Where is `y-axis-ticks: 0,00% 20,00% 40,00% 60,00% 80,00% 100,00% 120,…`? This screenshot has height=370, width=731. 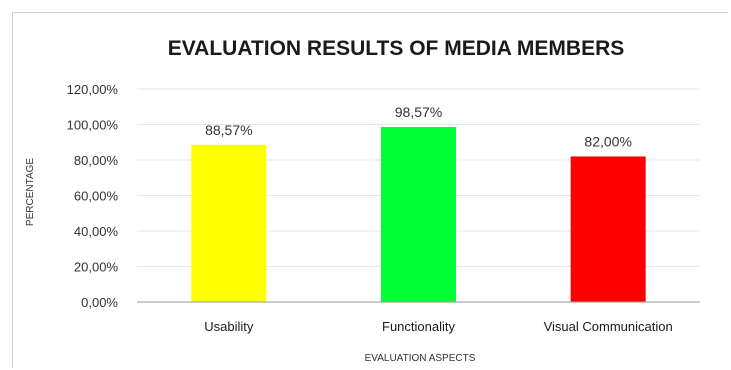 y-axis-ticks: 0,00% 20,00% 40,00% 60,00% 80,00% 100,00% 120,… is located at coordinates (93, 196).